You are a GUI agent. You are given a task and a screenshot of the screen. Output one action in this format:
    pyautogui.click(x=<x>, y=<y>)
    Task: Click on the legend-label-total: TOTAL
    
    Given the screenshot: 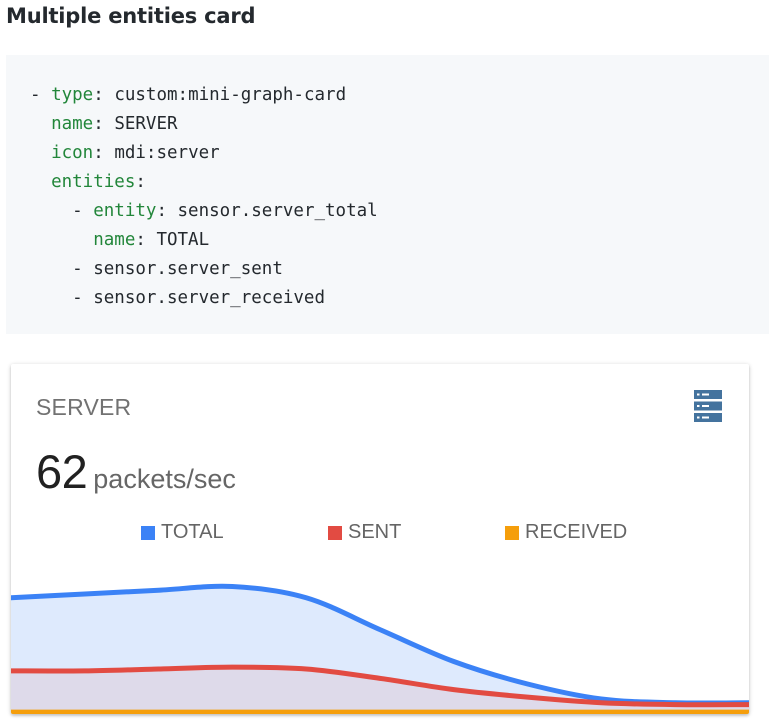 What is the action you would take?
    pyautogui.click(x=192, y=532)
    